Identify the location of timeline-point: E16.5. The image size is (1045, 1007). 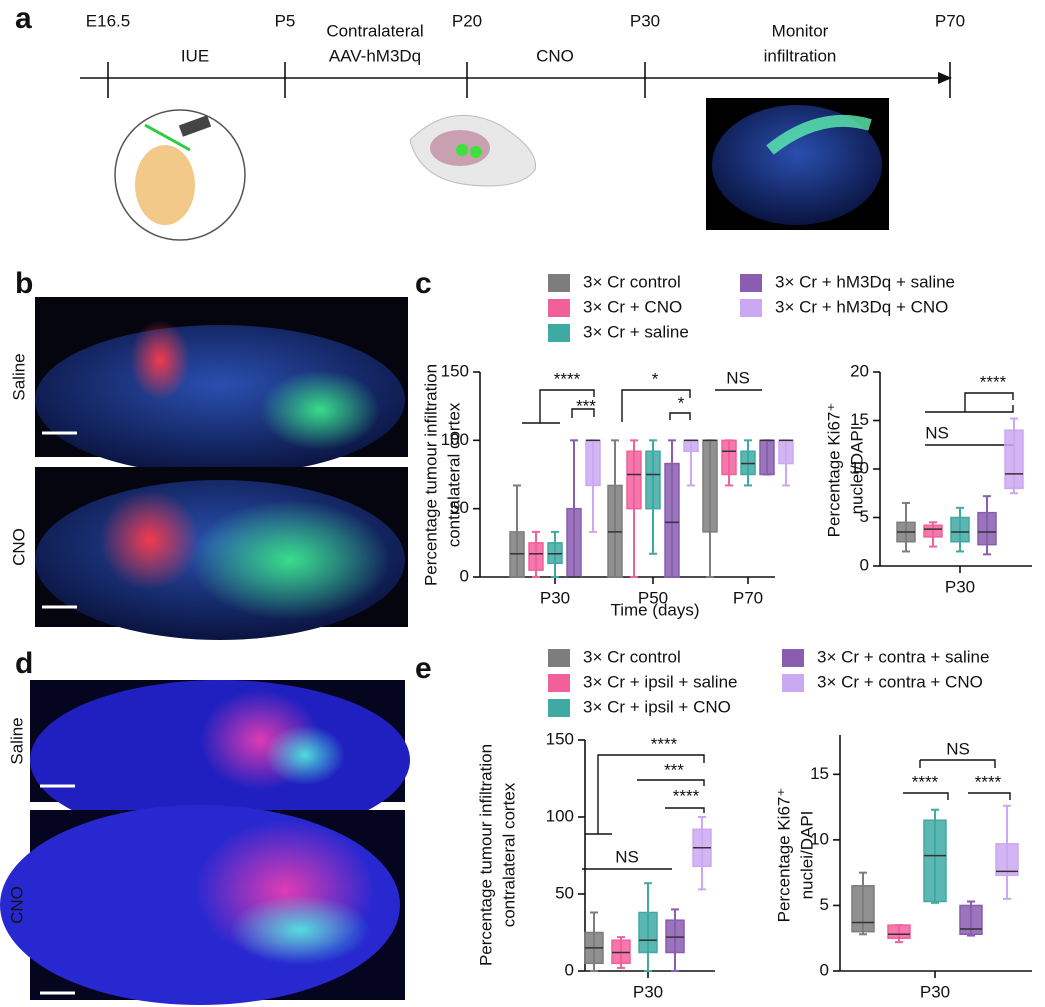
(108, 20).